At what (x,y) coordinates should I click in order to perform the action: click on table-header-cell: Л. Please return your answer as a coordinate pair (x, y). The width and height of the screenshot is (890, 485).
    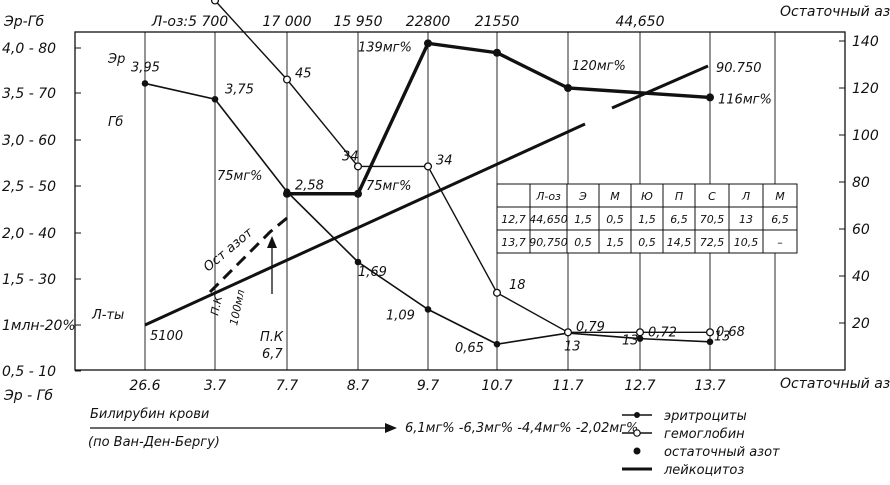
    Looking at the image, I should click on (745, 196).